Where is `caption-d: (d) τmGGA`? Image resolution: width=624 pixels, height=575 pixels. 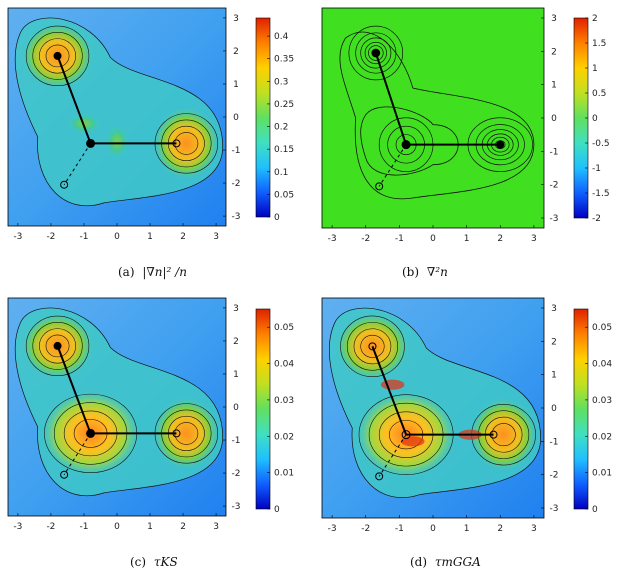
caption-d: (d) τmGGA is located at coordinates (445, 562).